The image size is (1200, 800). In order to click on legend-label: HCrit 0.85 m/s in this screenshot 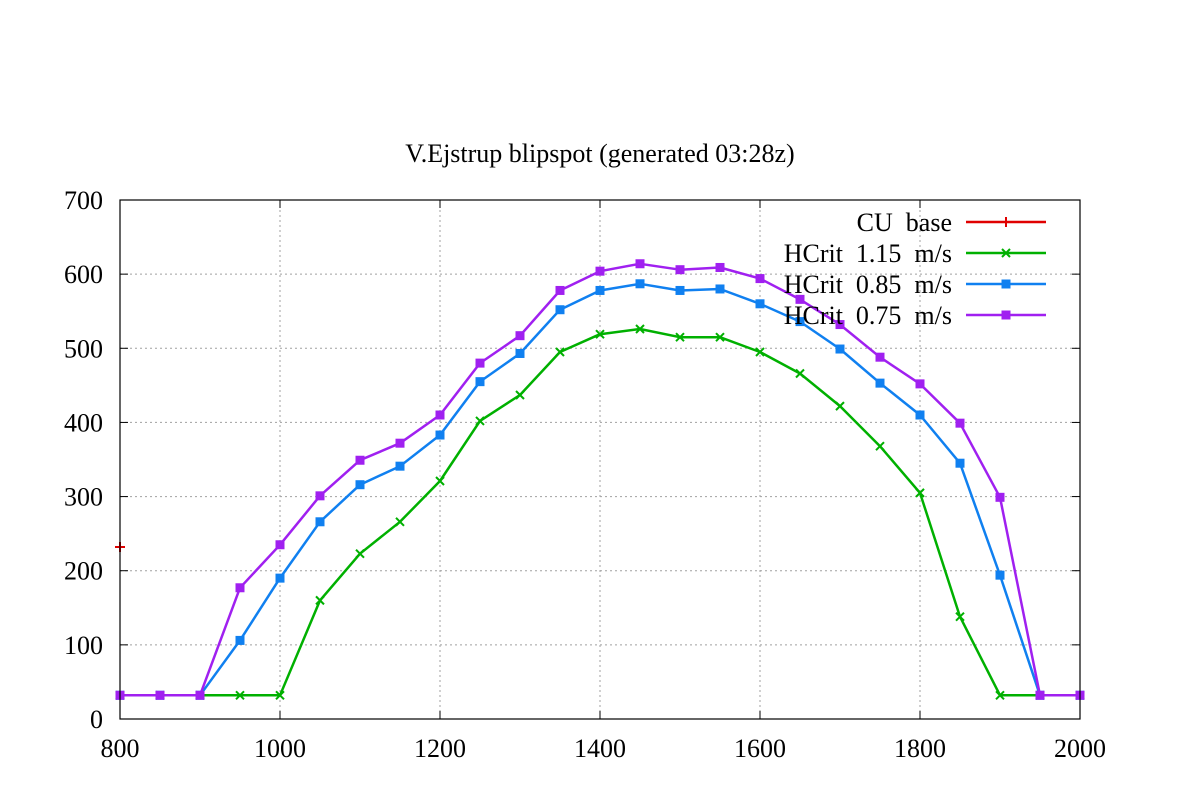, I will do `click(868, 284)`.